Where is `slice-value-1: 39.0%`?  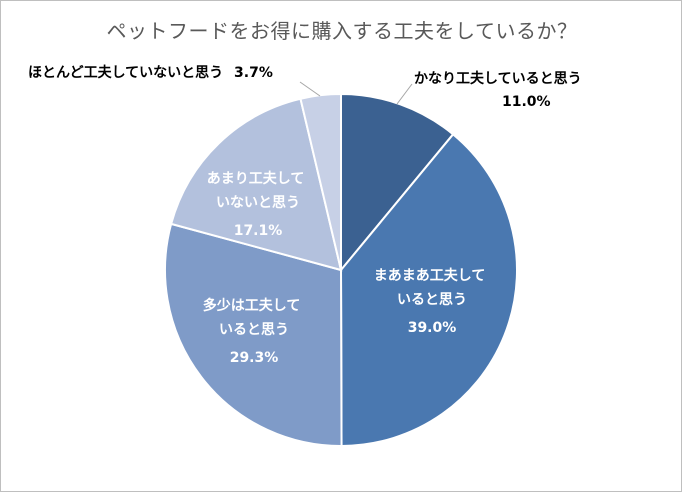
slice-value-1: 39.0% is located at coordinates (432, 328).